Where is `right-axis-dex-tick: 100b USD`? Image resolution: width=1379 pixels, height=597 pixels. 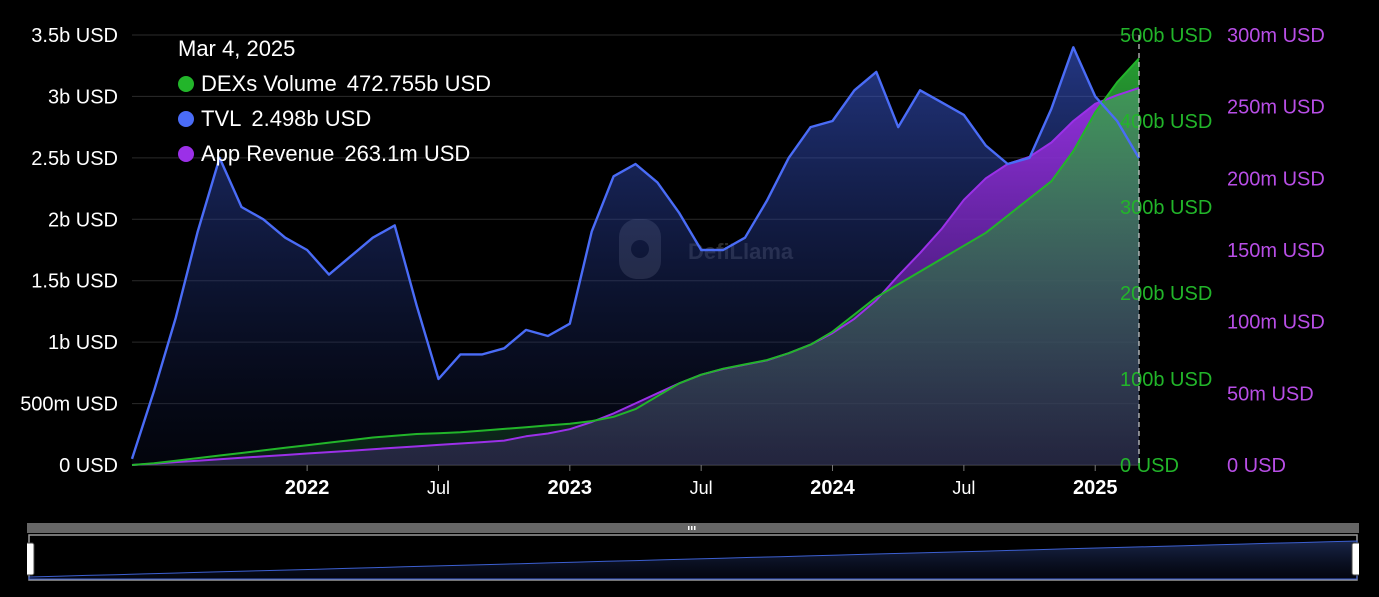 right-axis-dex-tick: 100b USD is located at coordinates (1166, 380).